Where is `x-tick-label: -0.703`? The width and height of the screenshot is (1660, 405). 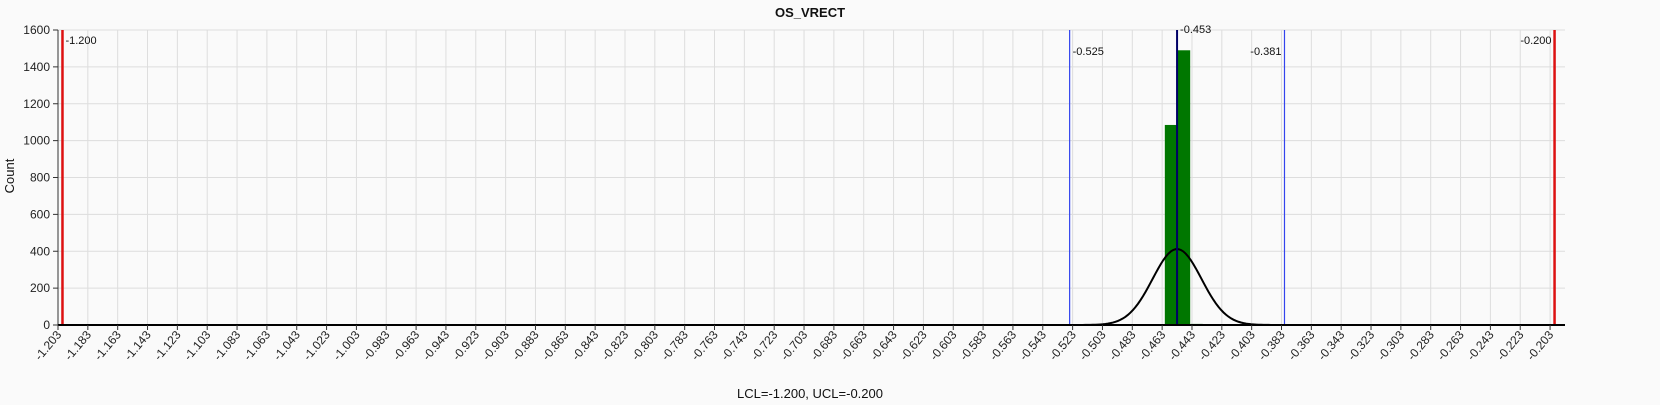 x-tick-label: -0.703 is located at coordinates (794, 345).